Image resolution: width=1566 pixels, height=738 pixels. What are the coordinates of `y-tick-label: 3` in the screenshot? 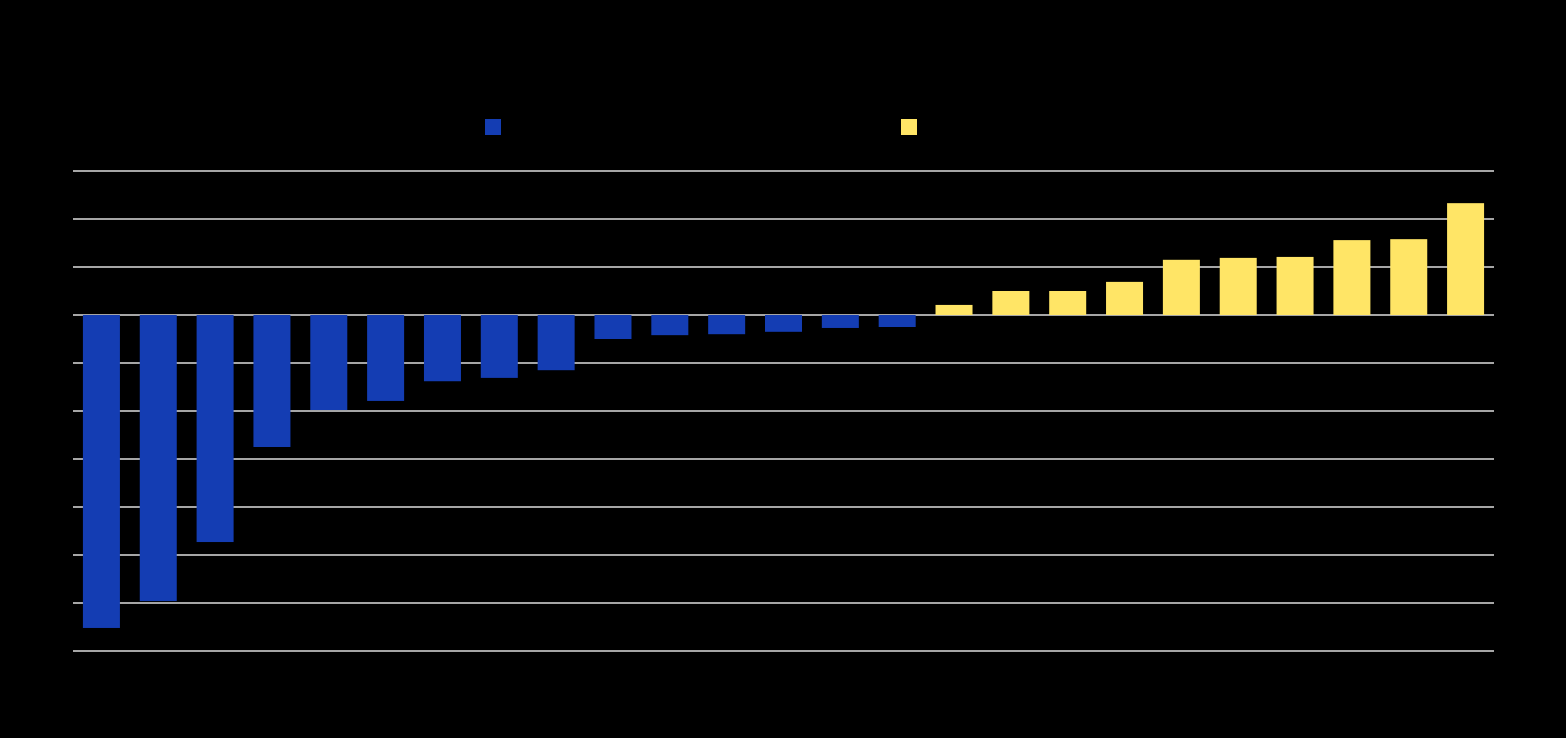 It's located at (61, 170).